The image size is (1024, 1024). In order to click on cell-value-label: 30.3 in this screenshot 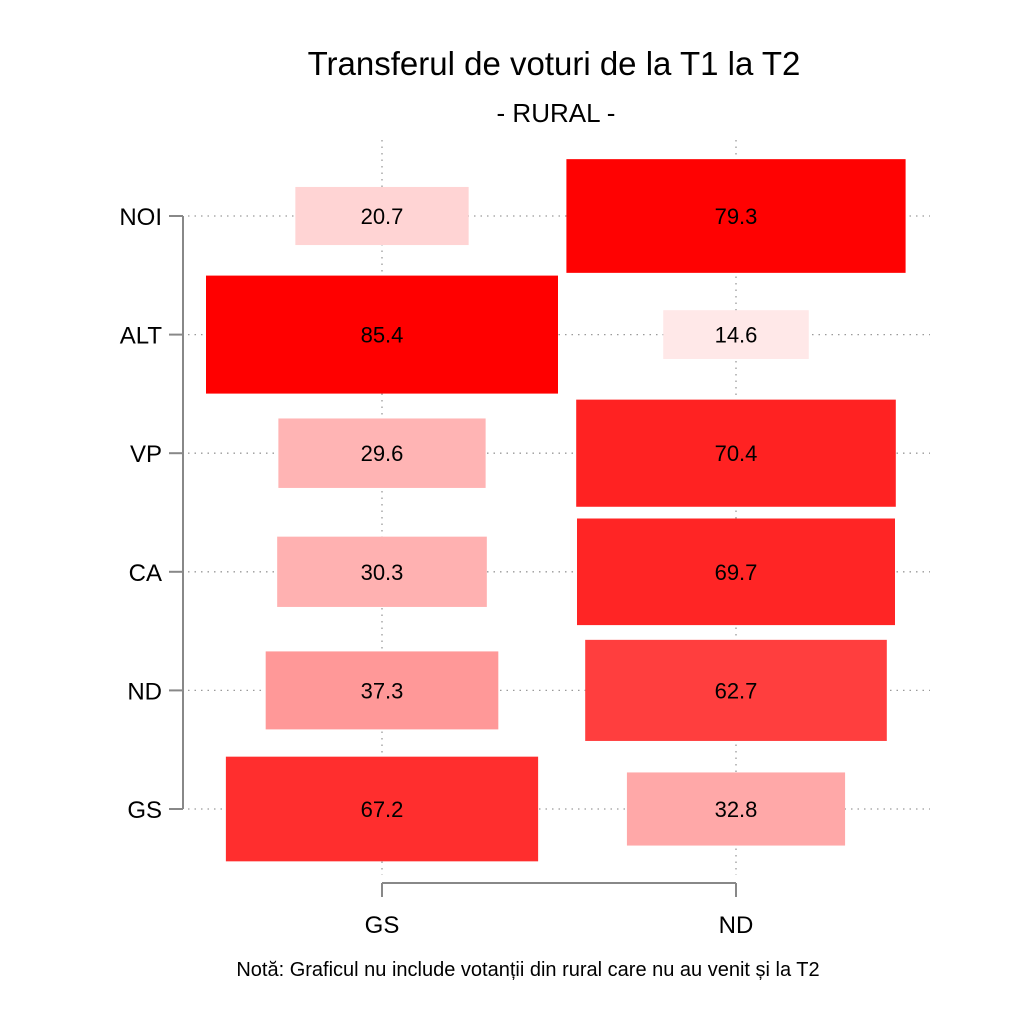, I will do `click(382, 572)`.